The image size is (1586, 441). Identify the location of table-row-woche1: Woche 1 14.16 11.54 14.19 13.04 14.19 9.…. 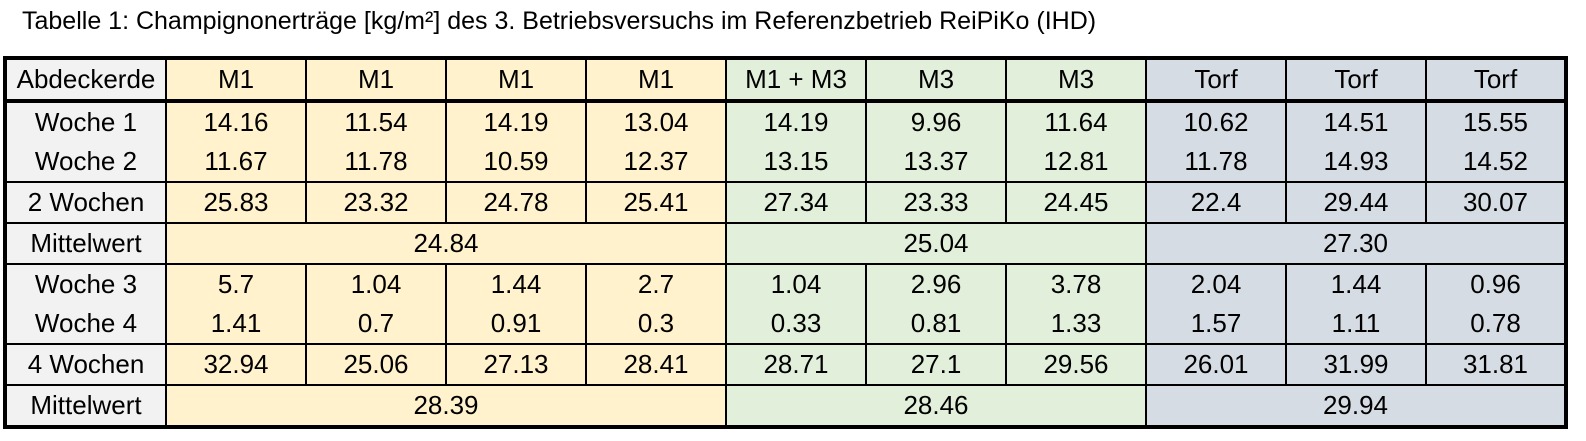
(785, 121).